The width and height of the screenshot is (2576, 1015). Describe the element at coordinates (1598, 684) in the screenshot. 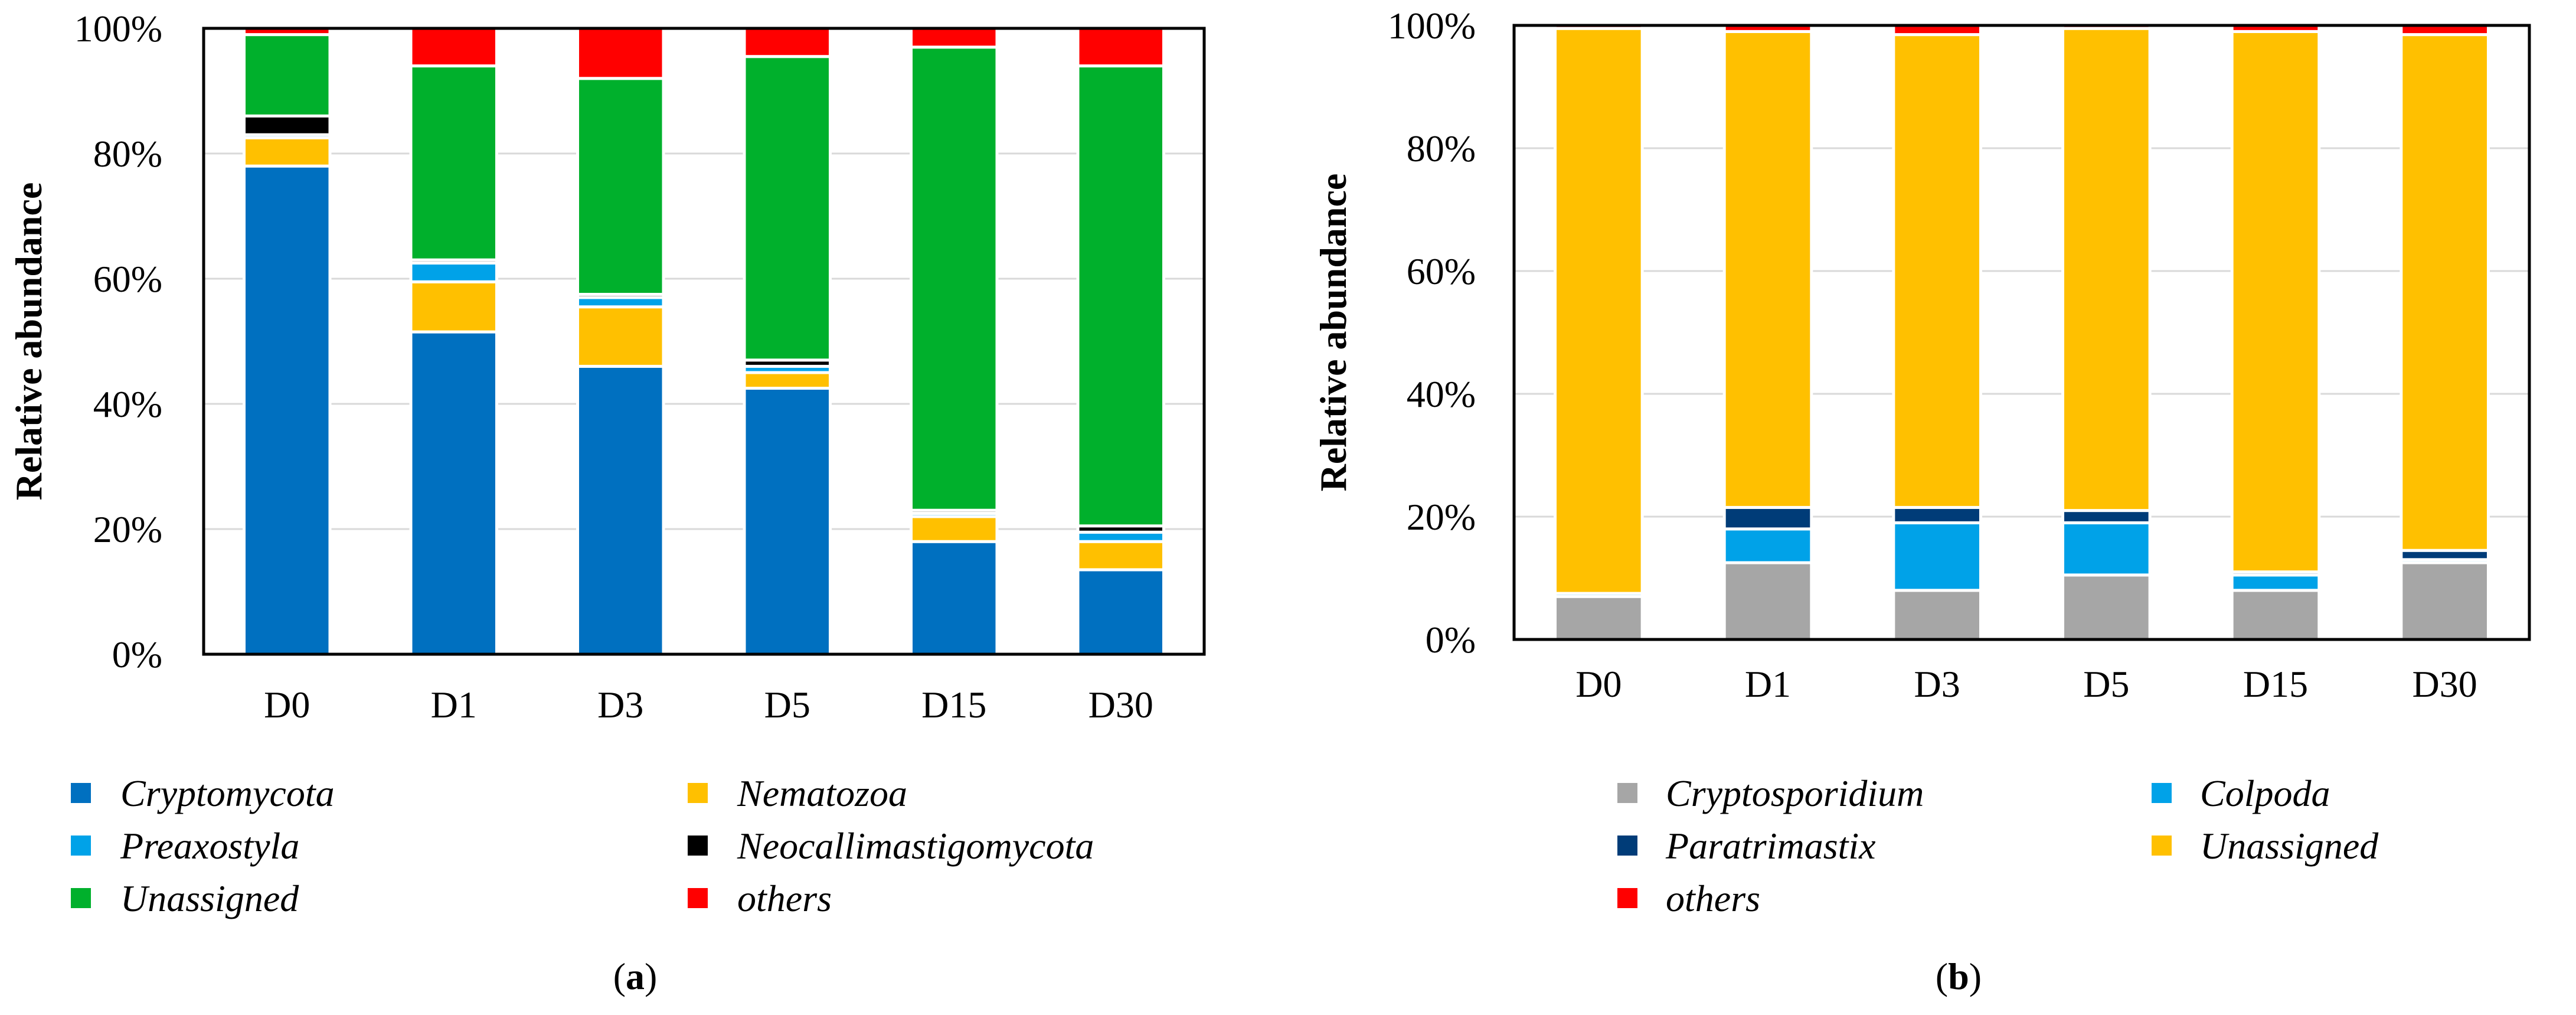

I see `panel-b-x-tick-label-d0: D0` at that location.